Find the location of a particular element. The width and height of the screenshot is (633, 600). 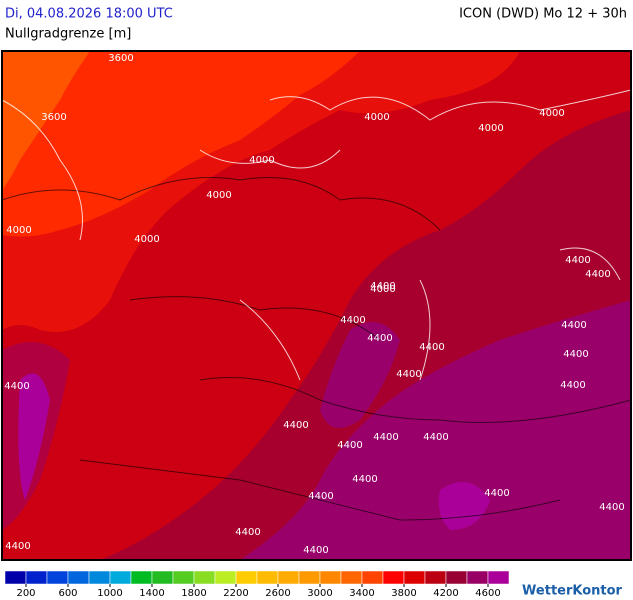

legend-tick-label: 2600 is located at coordinates (277, 593).